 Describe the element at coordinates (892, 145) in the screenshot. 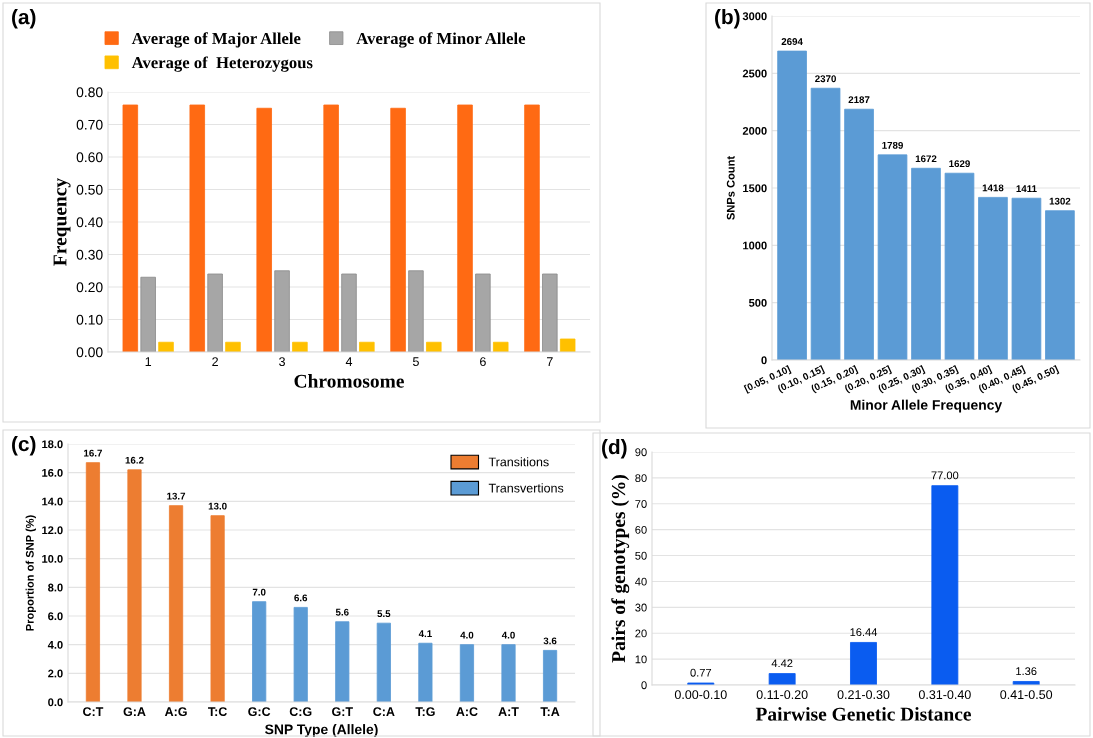

I see `data-label: 1789` at that location.